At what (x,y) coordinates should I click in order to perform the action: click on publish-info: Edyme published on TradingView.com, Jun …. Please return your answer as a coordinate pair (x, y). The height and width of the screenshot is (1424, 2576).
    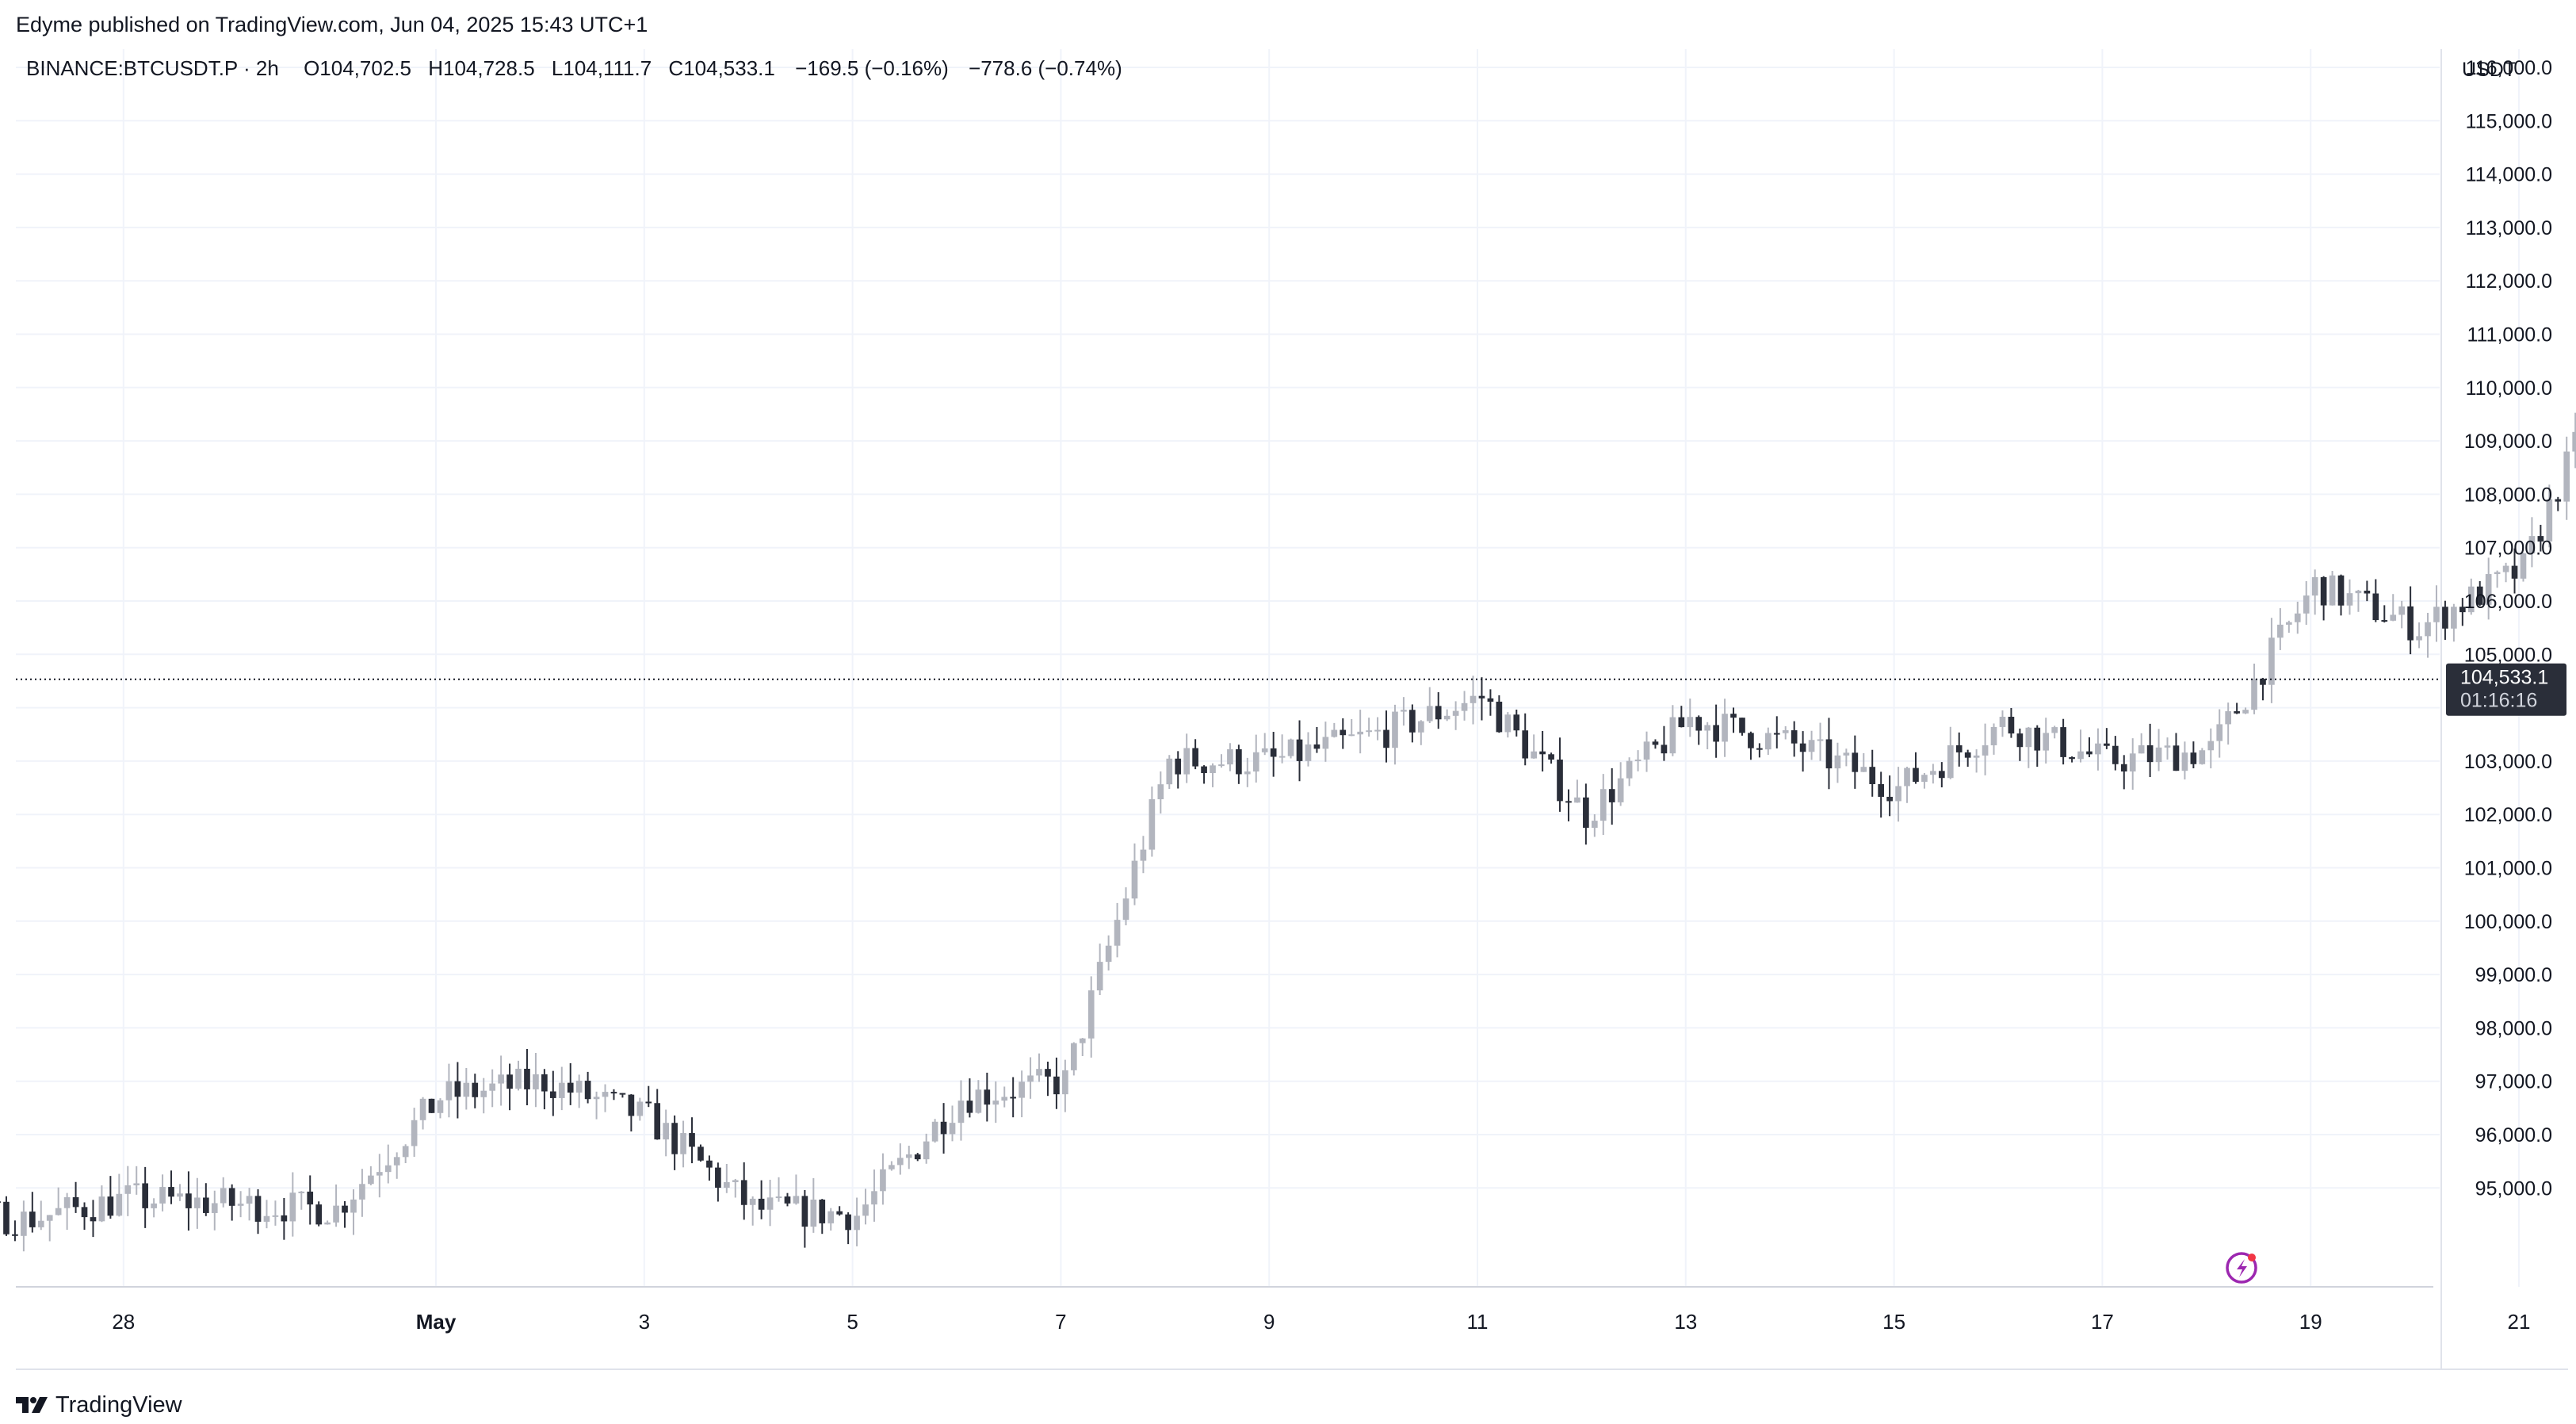
    Looking at the image, I should click on (332, 25).